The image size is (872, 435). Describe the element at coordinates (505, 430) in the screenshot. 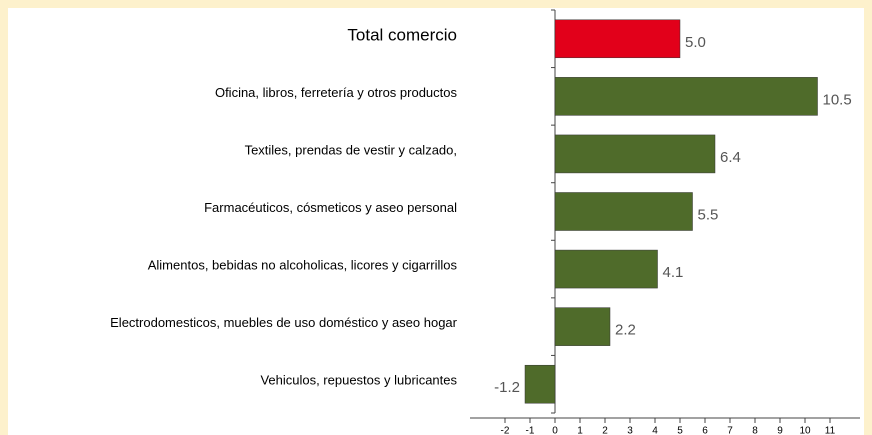

I see `x-tick-label: -2` at that location.